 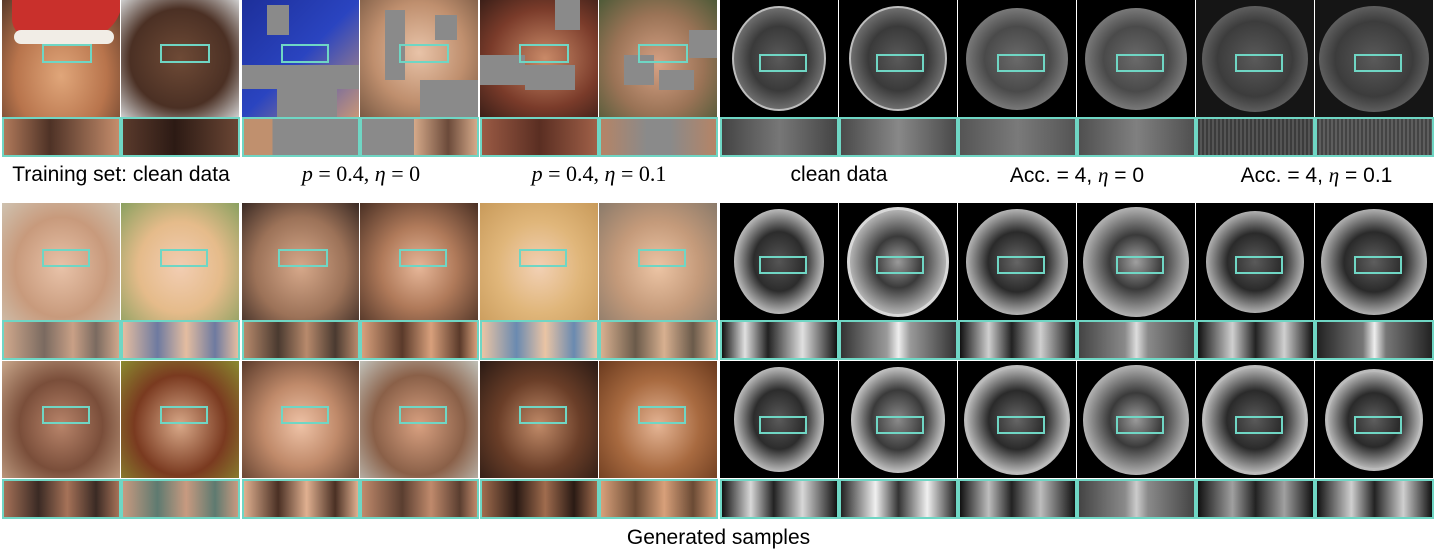 I want to click on caption-training-set: Training set: clean data, so click(x=121, y=175).